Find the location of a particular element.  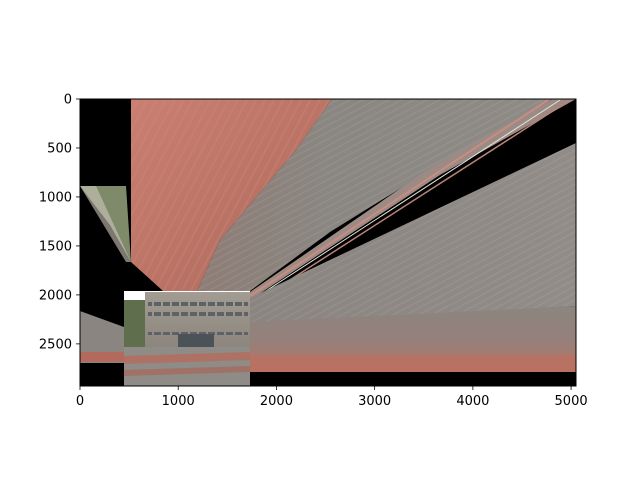

y-tick-label: 0 is located at coordinates (68, 100).